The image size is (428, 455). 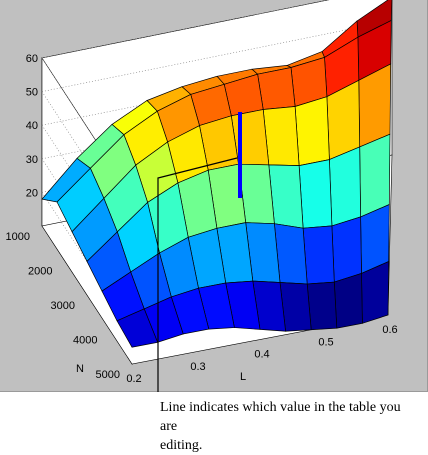 What do you see at coordinates (32, 93) in the screenshot?
I see `z-tick-label: 50` at bounding box center [32, 93].